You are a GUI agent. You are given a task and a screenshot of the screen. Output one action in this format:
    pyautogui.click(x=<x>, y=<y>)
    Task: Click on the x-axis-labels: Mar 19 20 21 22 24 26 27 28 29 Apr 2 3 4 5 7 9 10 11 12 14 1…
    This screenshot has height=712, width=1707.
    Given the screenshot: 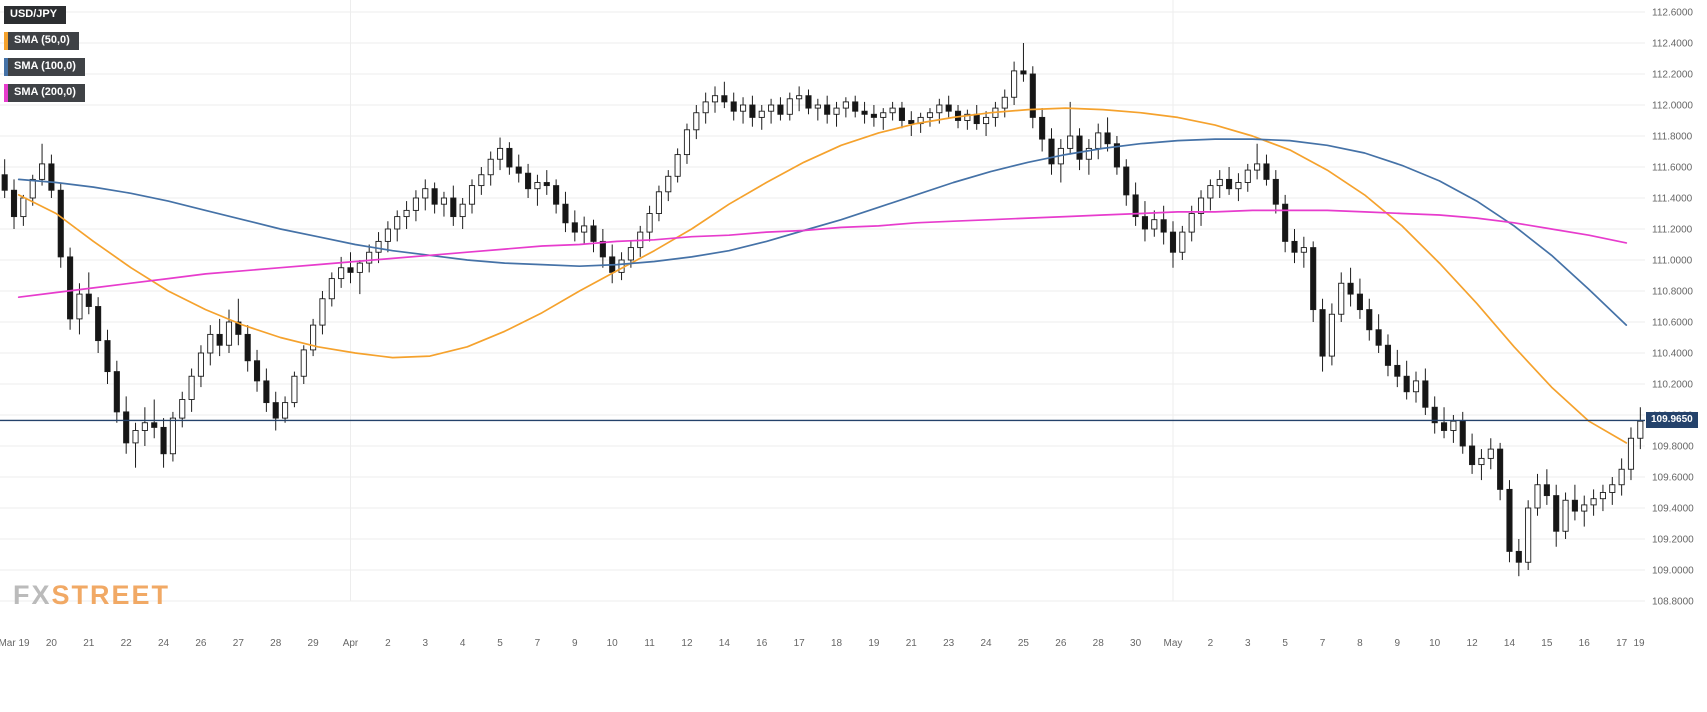 What is the action you would take?
    pyautogui.click(x=822, y=643)
    